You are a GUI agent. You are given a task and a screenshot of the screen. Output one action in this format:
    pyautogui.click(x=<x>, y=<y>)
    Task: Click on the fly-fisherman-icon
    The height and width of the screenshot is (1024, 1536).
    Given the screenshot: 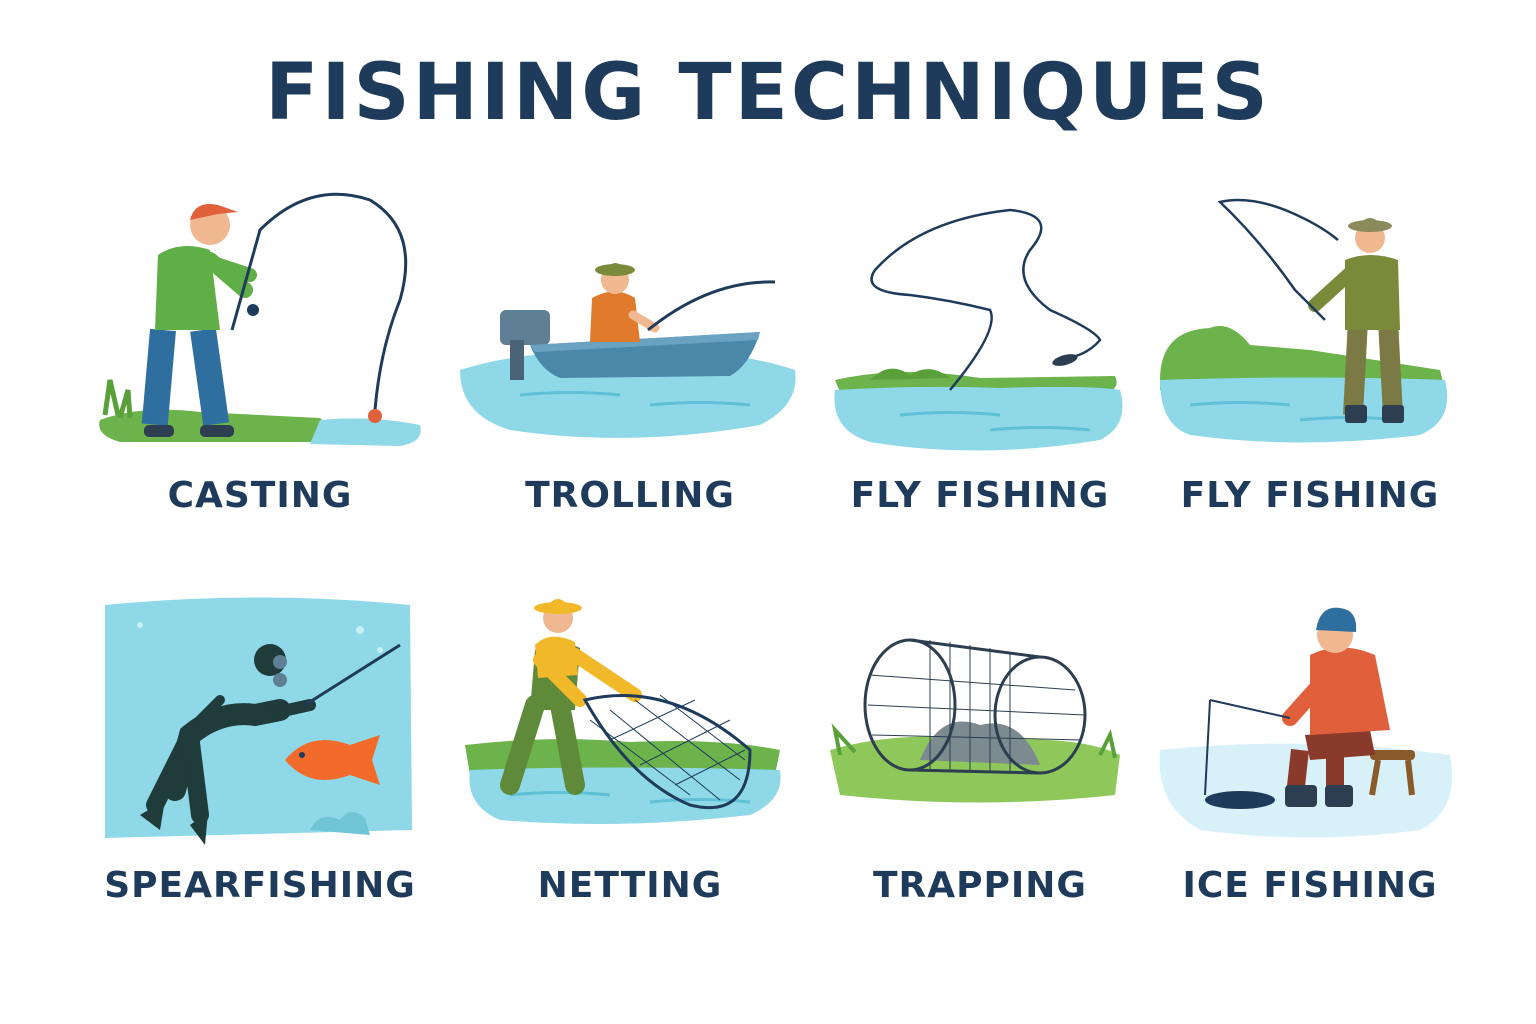 What is the action you would take?
    pyautogui.click(x=1304, y=320)
    